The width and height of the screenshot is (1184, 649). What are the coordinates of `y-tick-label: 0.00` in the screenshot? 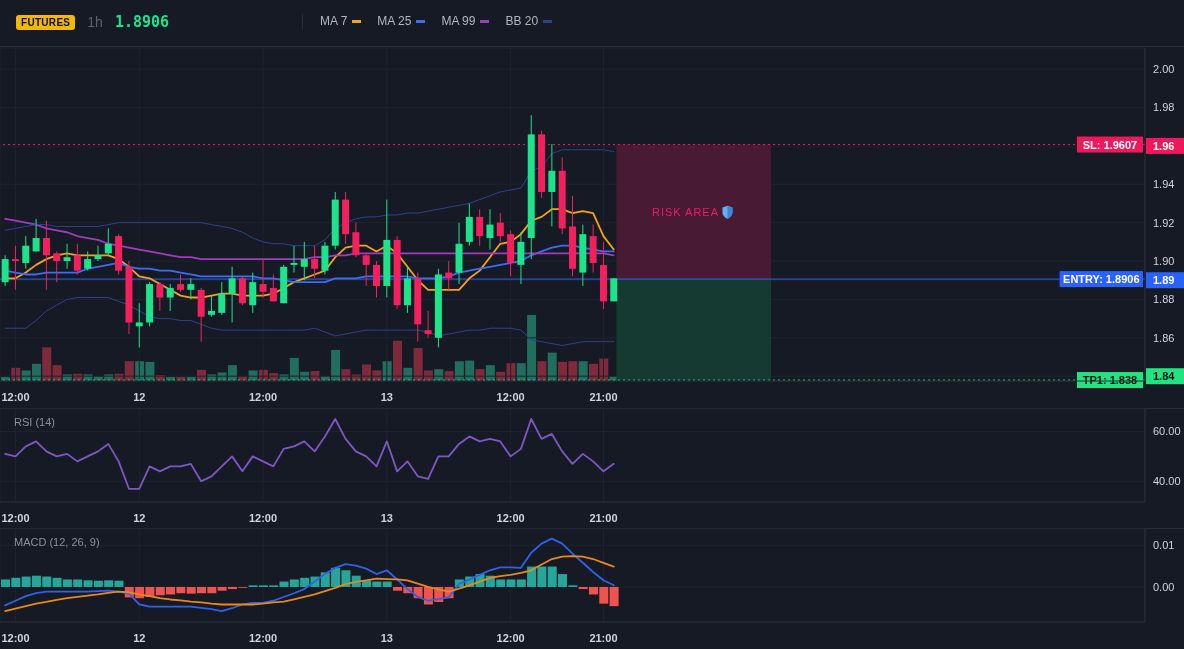 It's located at (1164, 586).